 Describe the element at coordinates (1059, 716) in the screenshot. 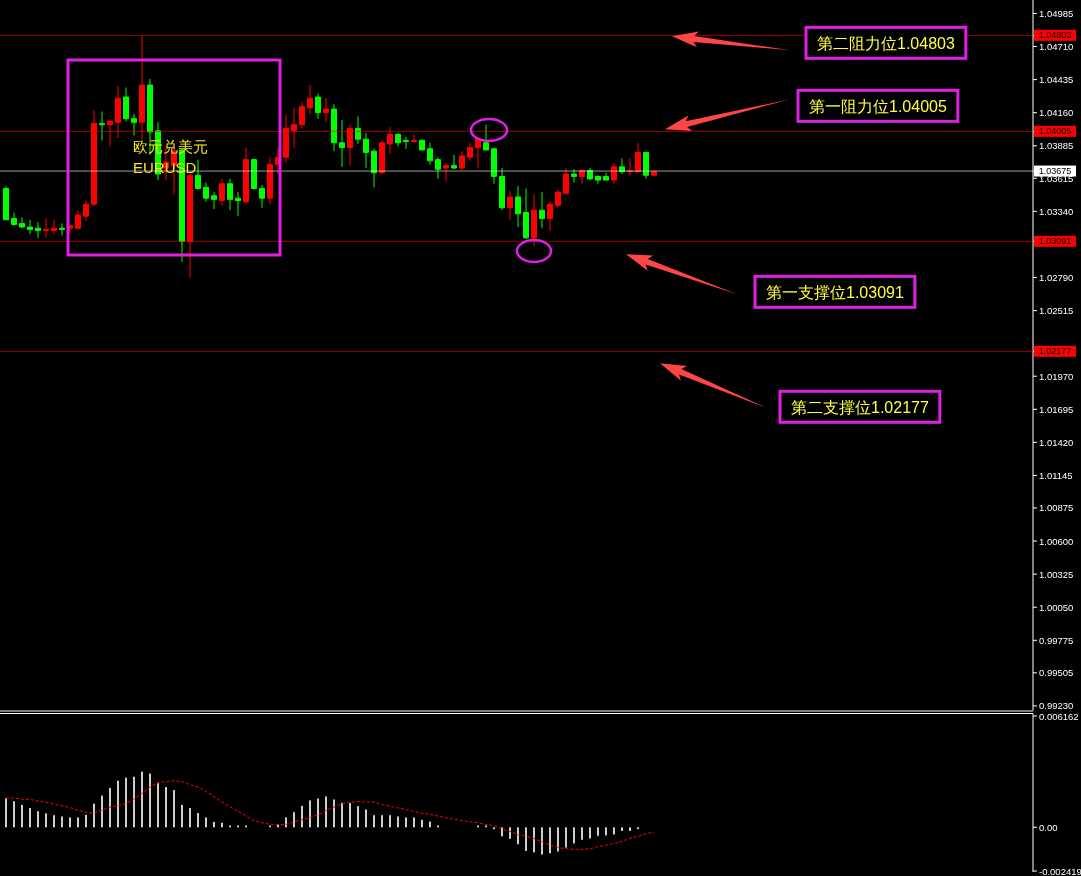

I see `y-tick-label: 0.006162` at that location.